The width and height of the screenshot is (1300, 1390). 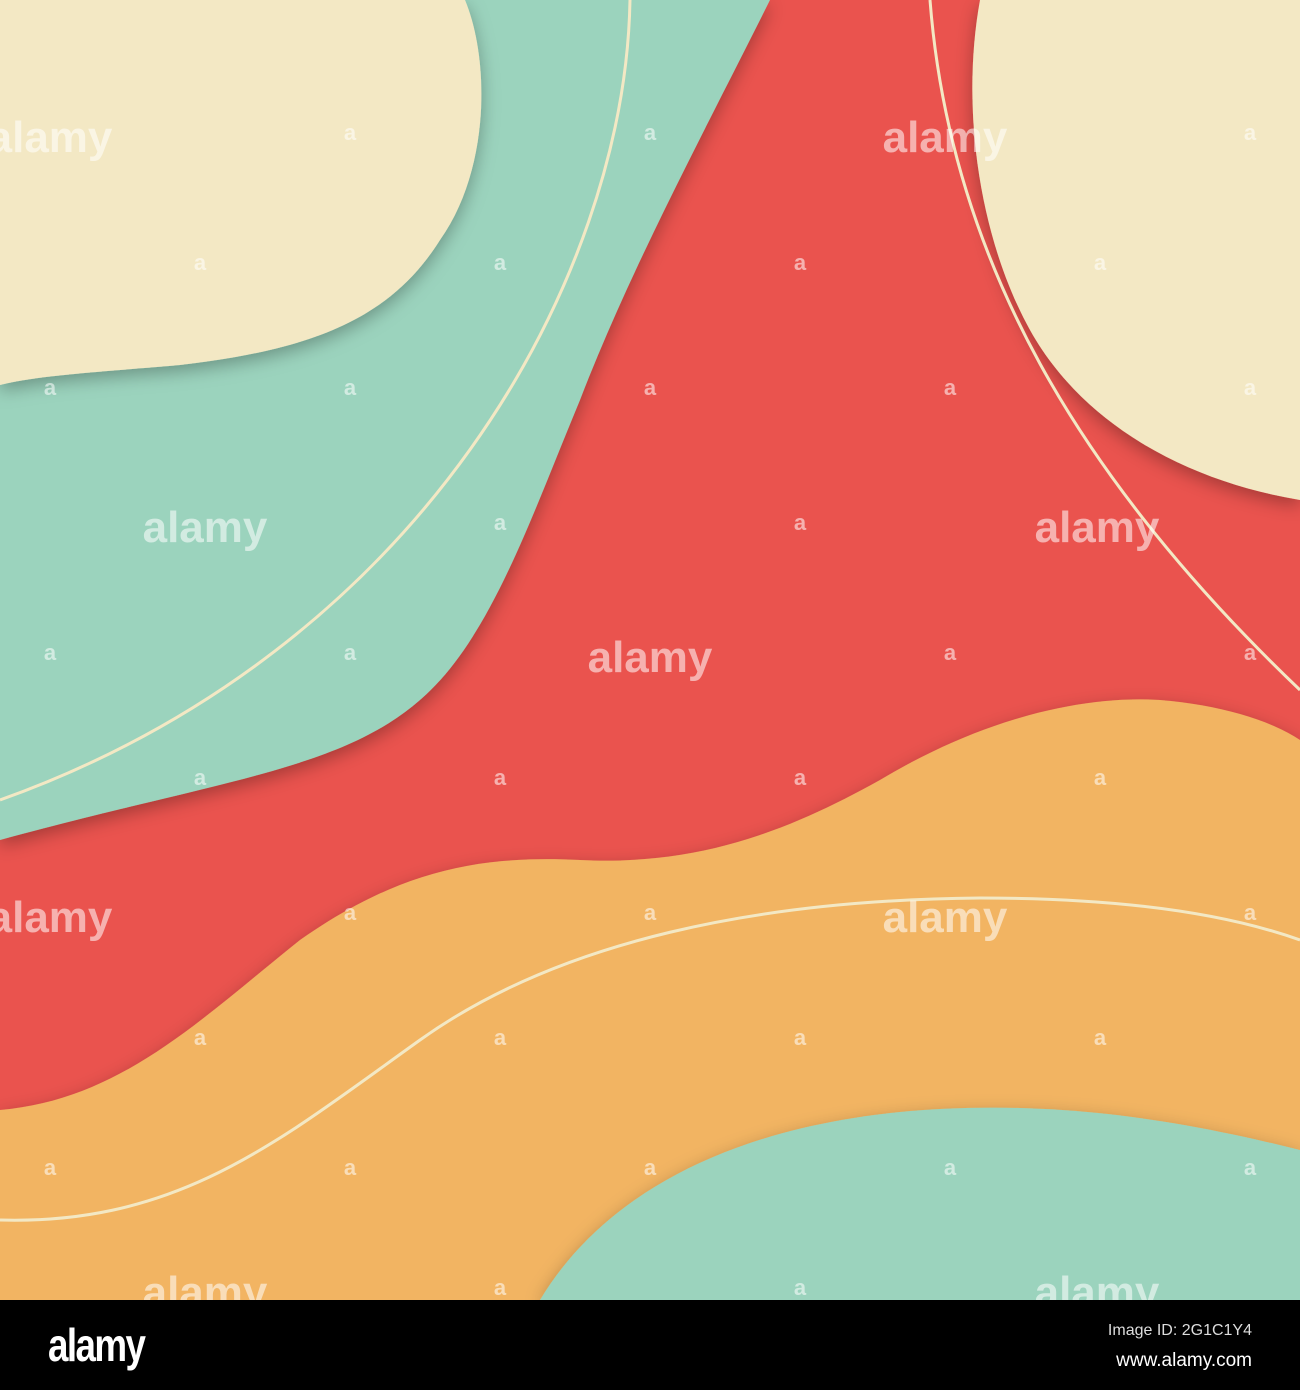 I want to click on mint-wave-bottom, so click(x=920, y=1203).